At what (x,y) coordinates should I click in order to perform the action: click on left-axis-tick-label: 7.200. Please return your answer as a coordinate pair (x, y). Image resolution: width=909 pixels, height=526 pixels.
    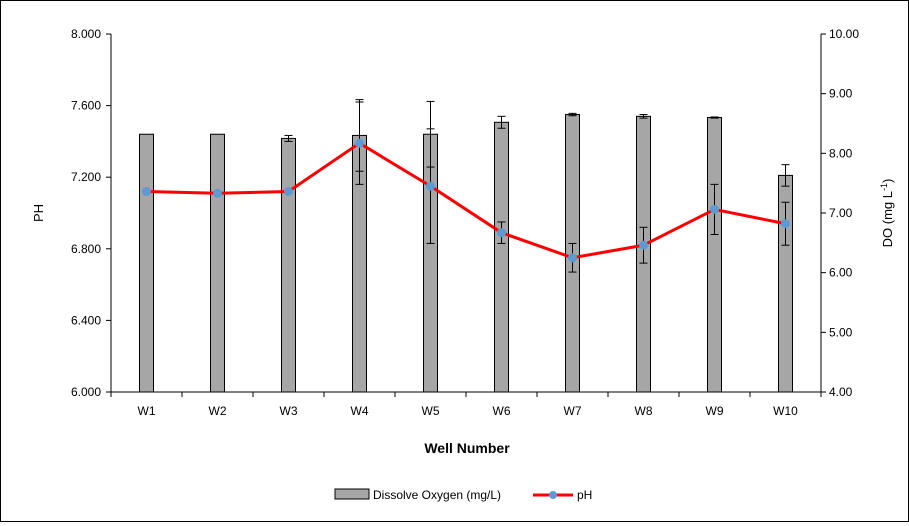
    Looking at the image, I should click on (86, 177).